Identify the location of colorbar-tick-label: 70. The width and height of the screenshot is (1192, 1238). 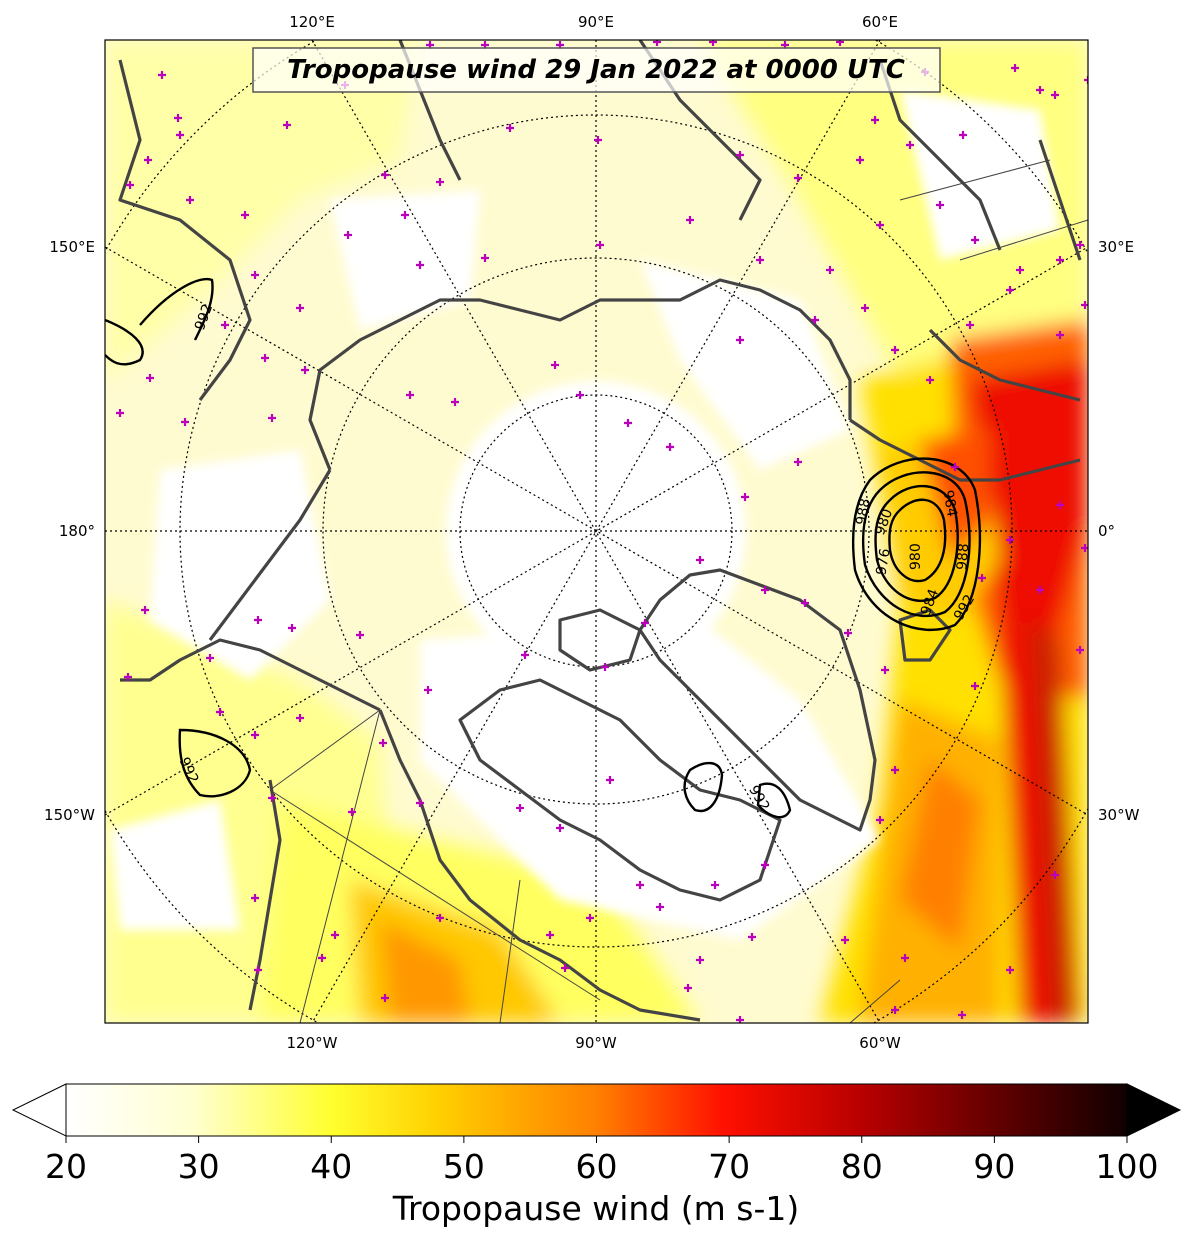
(729, 1166).